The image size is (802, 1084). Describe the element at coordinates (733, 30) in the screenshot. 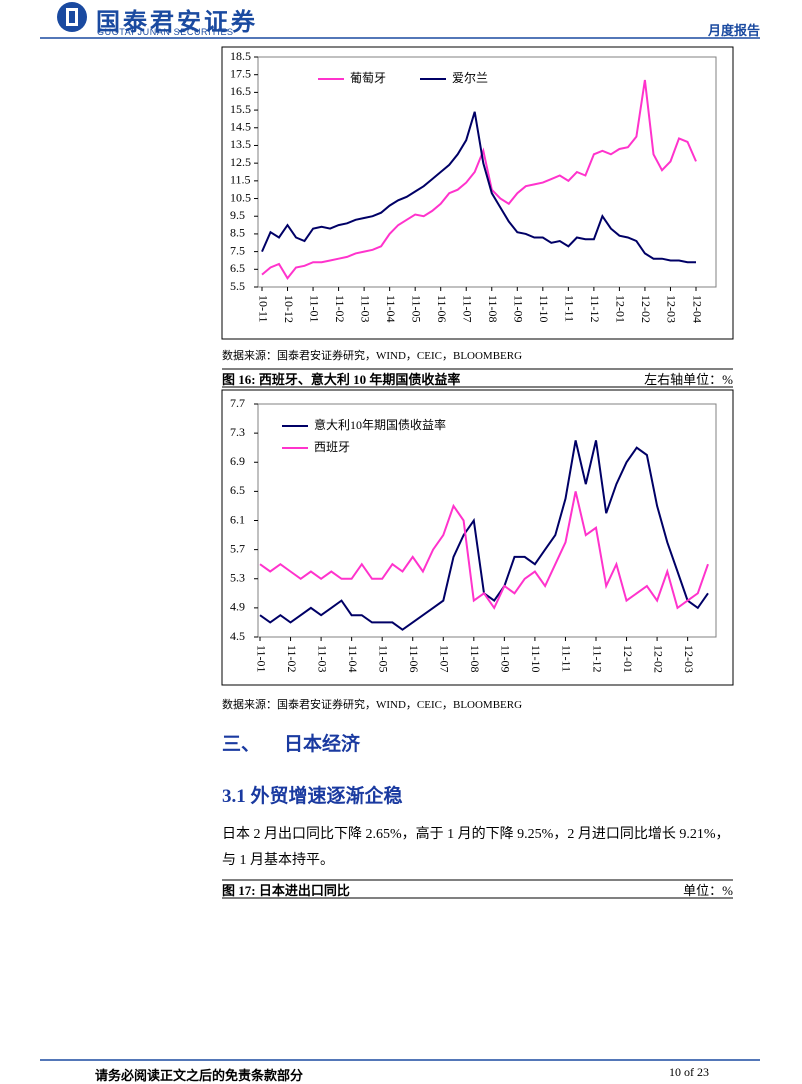

I see `report-type: 月度报告` at that location.